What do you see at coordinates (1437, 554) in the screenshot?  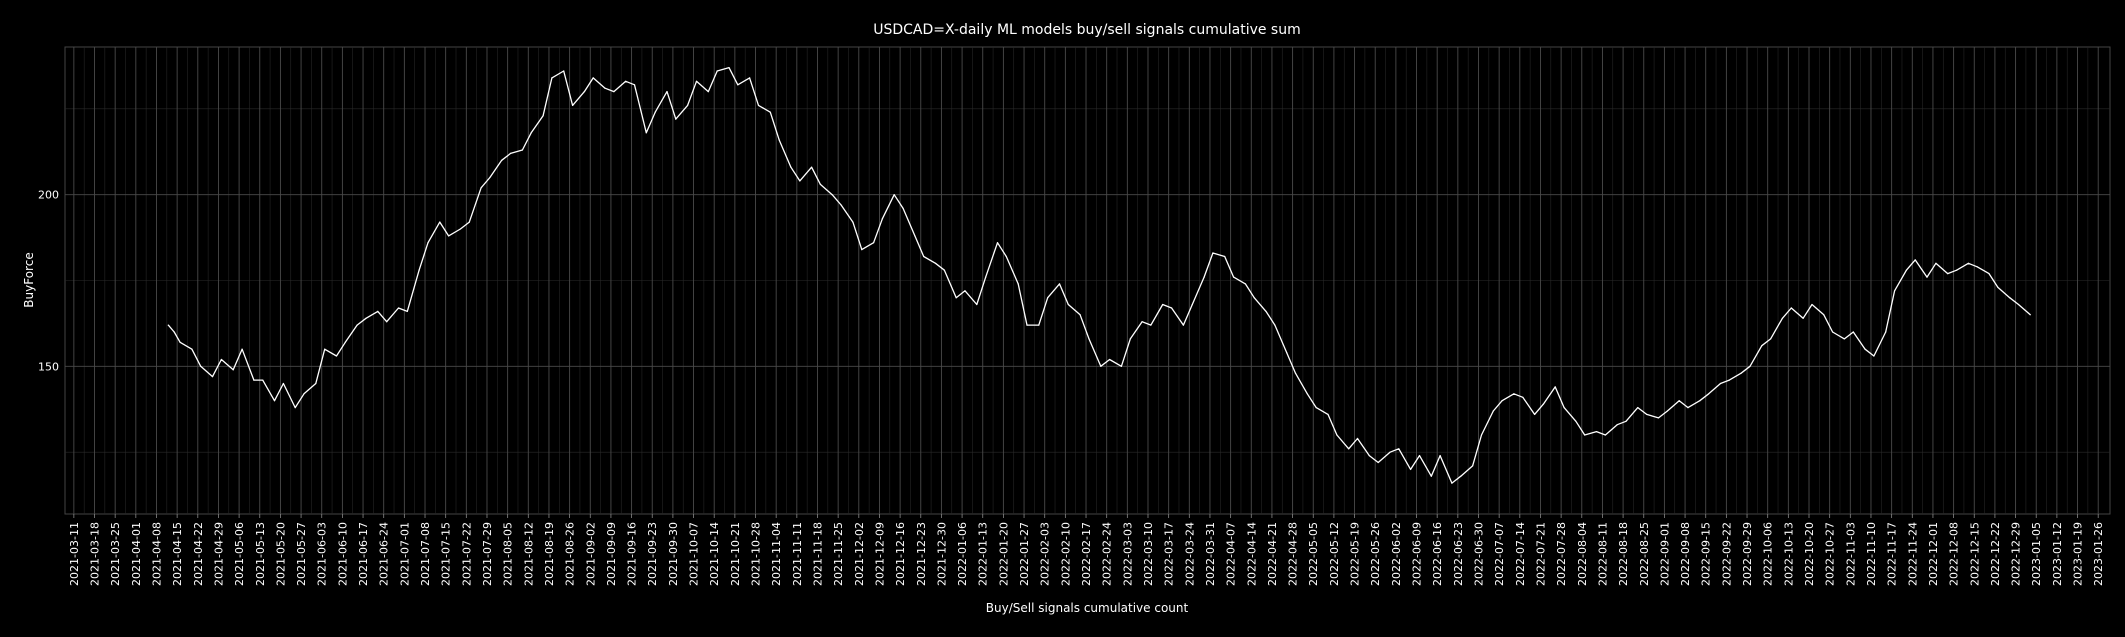 I see `x-tick-label: 2022-06-16` at bounding box center [1437, 554].